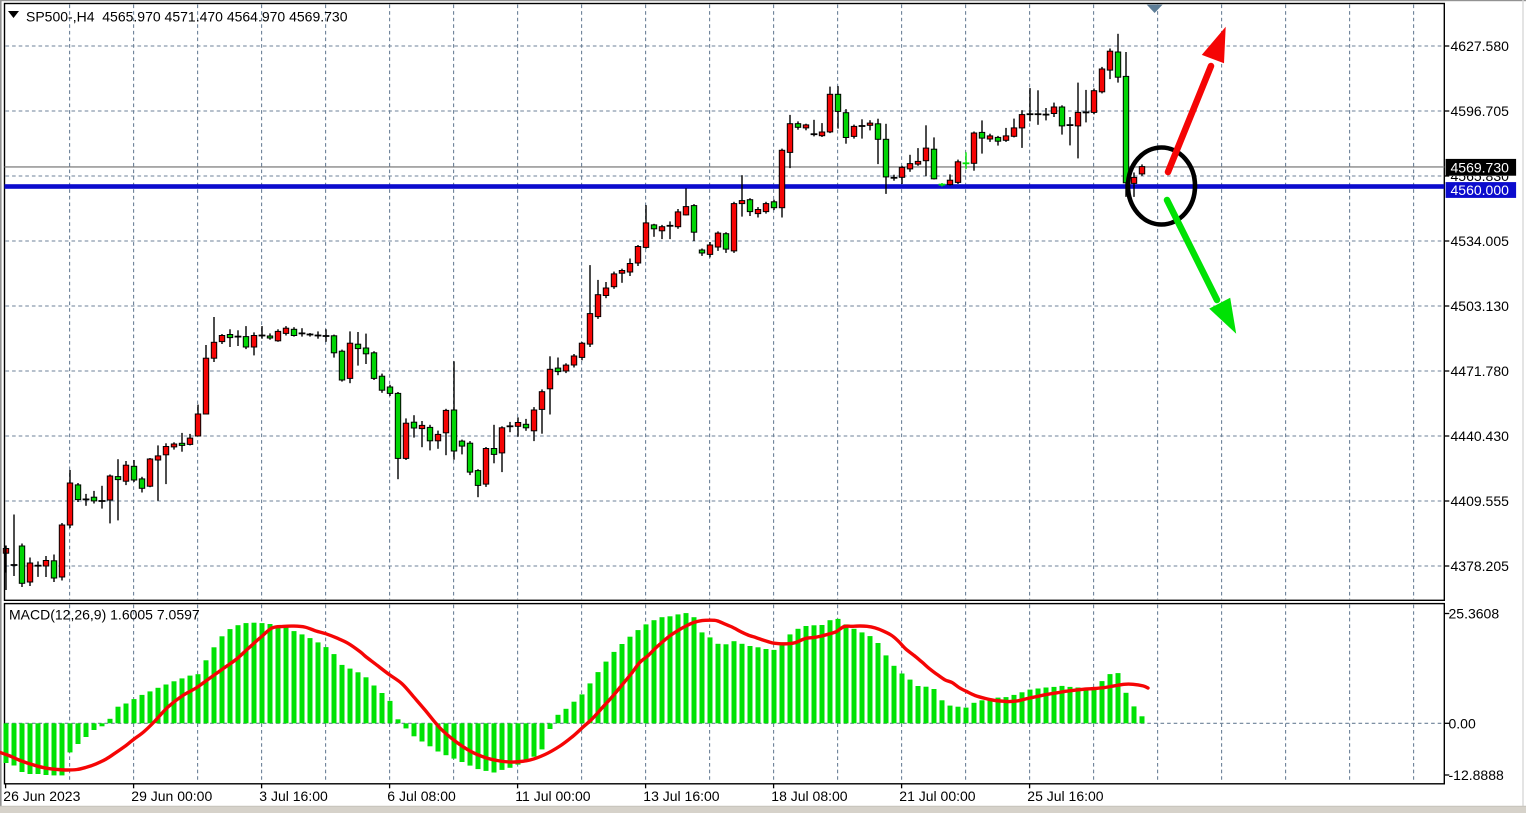 The width and height of the screenshot is (1526, 818). What do you see at coordinates (1480, 167) in the screenshot?
I see `svg-text: 4569.730` at bounding box center [1480, 167].